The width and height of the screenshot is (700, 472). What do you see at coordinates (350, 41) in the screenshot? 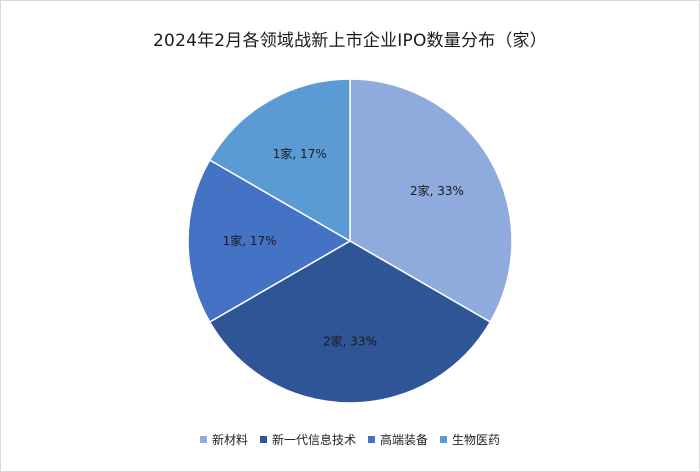
I see `chart-title: 2024年2月各领域战新上市企业IPO数量分布（家）` at bounding box center [350, 41].